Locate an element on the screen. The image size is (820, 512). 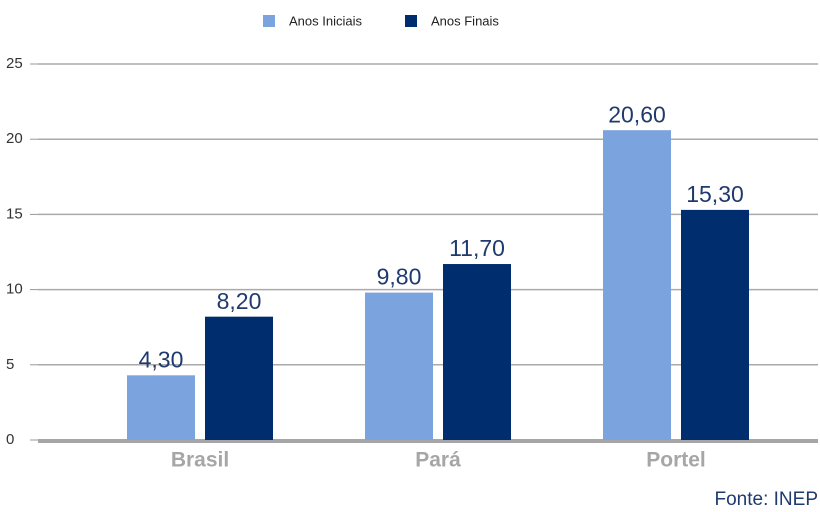
source: Fonte: INEP is located at coordinates (767, 499).